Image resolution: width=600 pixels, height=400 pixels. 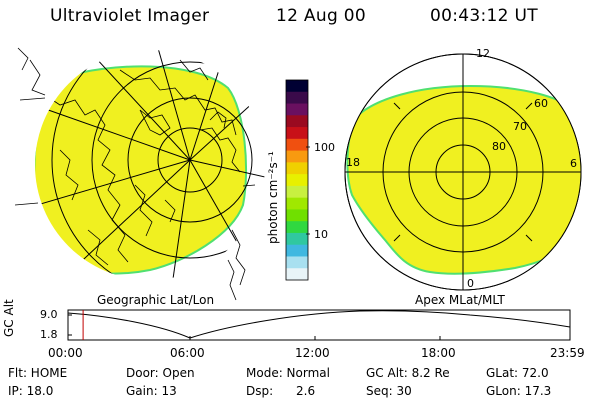 What do you see at coordinates (38, 373) in the screenshot?
I see `info-flt: Flt: HOME` at bounding box center [38, 373].